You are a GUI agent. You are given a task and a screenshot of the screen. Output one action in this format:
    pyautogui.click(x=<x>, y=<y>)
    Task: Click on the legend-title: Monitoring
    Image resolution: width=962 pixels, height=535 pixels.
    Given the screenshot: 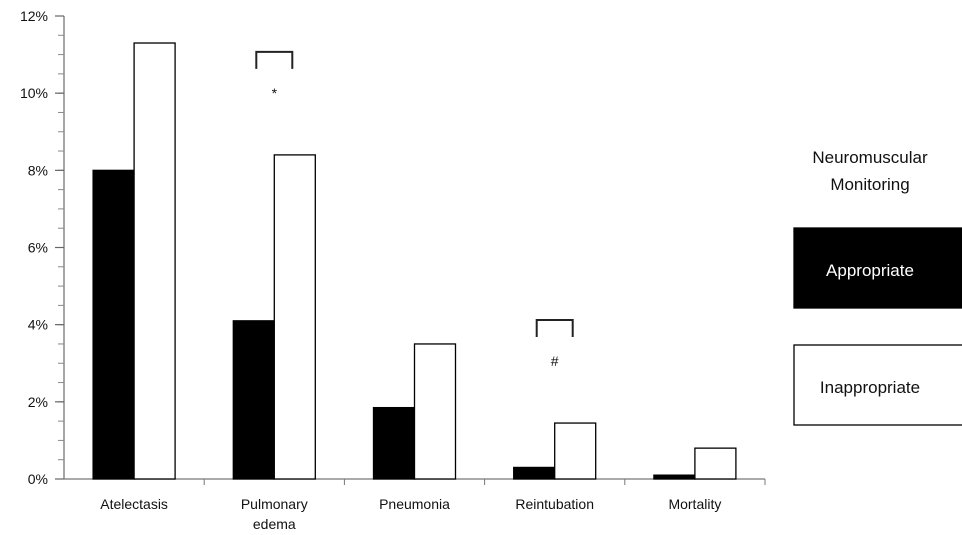 What is the action you would take?
    pyautogui.click(x=869, y=184)
    